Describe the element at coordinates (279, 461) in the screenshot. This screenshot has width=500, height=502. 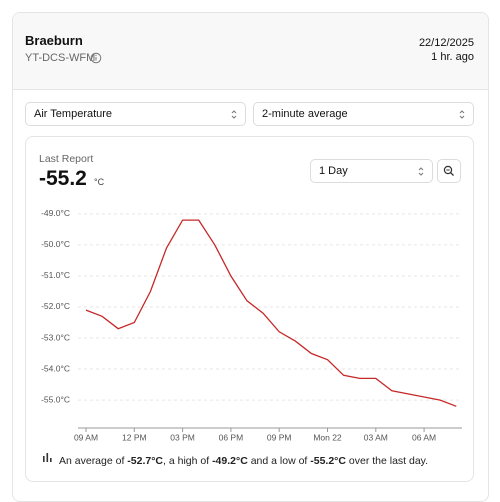
I see `summary-text: and a low of` at that location.